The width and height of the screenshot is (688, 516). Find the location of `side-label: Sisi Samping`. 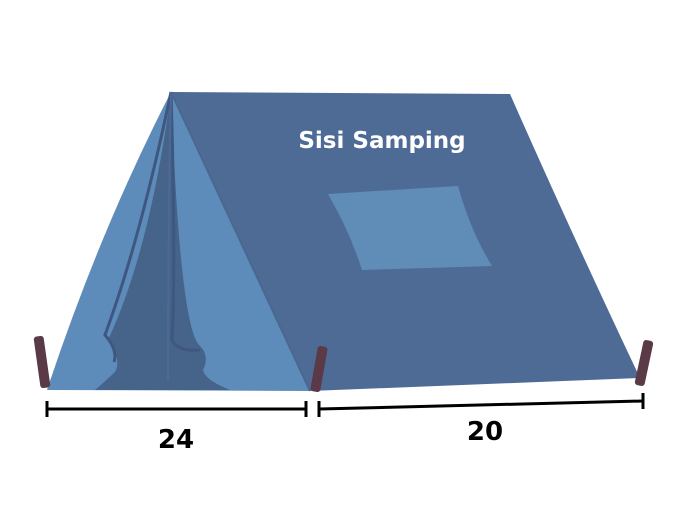

side-label: Sisi Samping is located at coordinates (381, 141).